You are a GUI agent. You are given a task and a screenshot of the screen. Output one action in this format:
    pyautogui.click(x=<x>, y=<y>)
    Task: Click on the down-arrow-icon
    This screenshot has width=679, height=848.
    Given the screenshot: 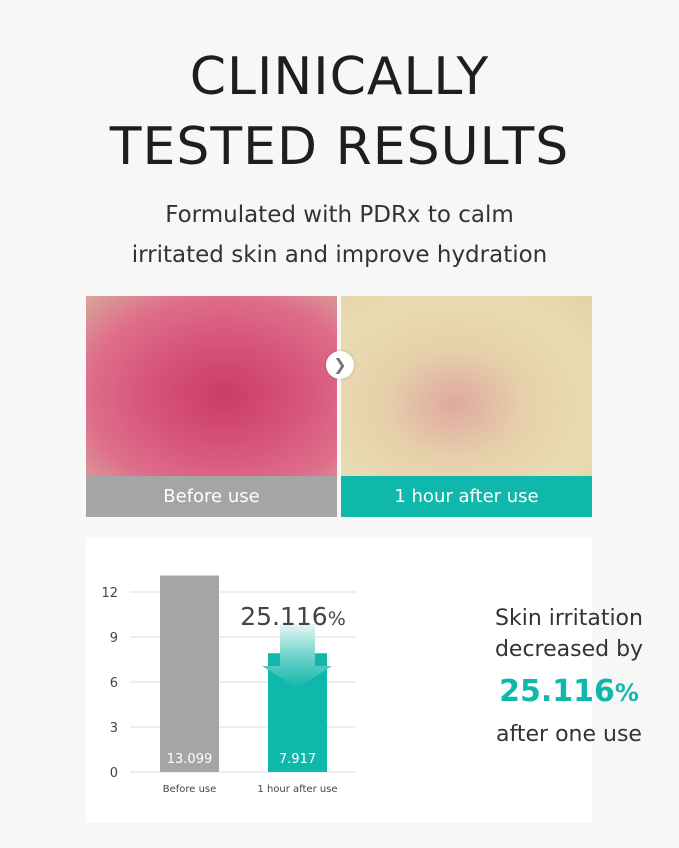 What is the action you would take?
    pyautogui.click(x=297, y=656)
    